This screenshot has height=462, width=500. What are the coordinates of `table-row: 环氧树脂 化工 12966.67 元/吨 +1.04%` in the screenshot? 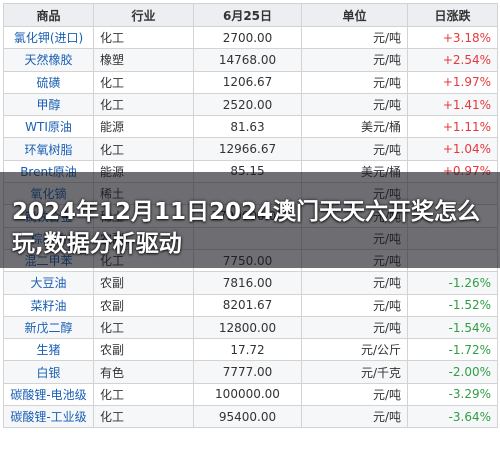 It's located at (250, 149).